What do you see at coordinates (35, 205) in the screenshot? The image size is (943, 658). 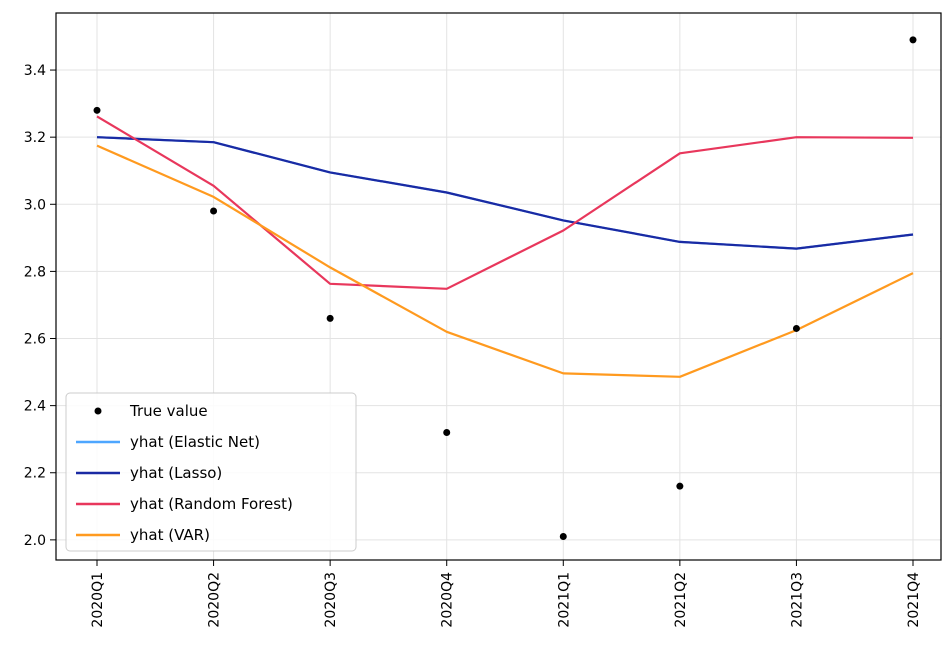 I see `y-tick-label: 3.0` at bounding box center [35, 205].